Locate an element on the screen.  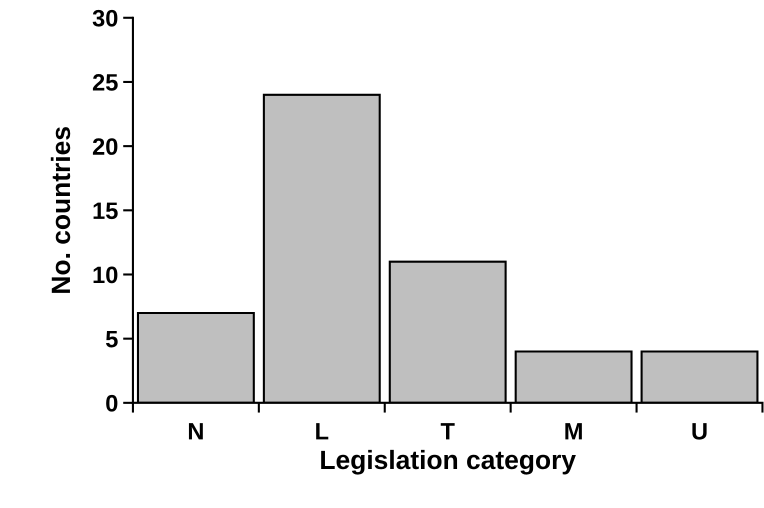
y-tick-label: 30 is located at coordinates (105, 18).